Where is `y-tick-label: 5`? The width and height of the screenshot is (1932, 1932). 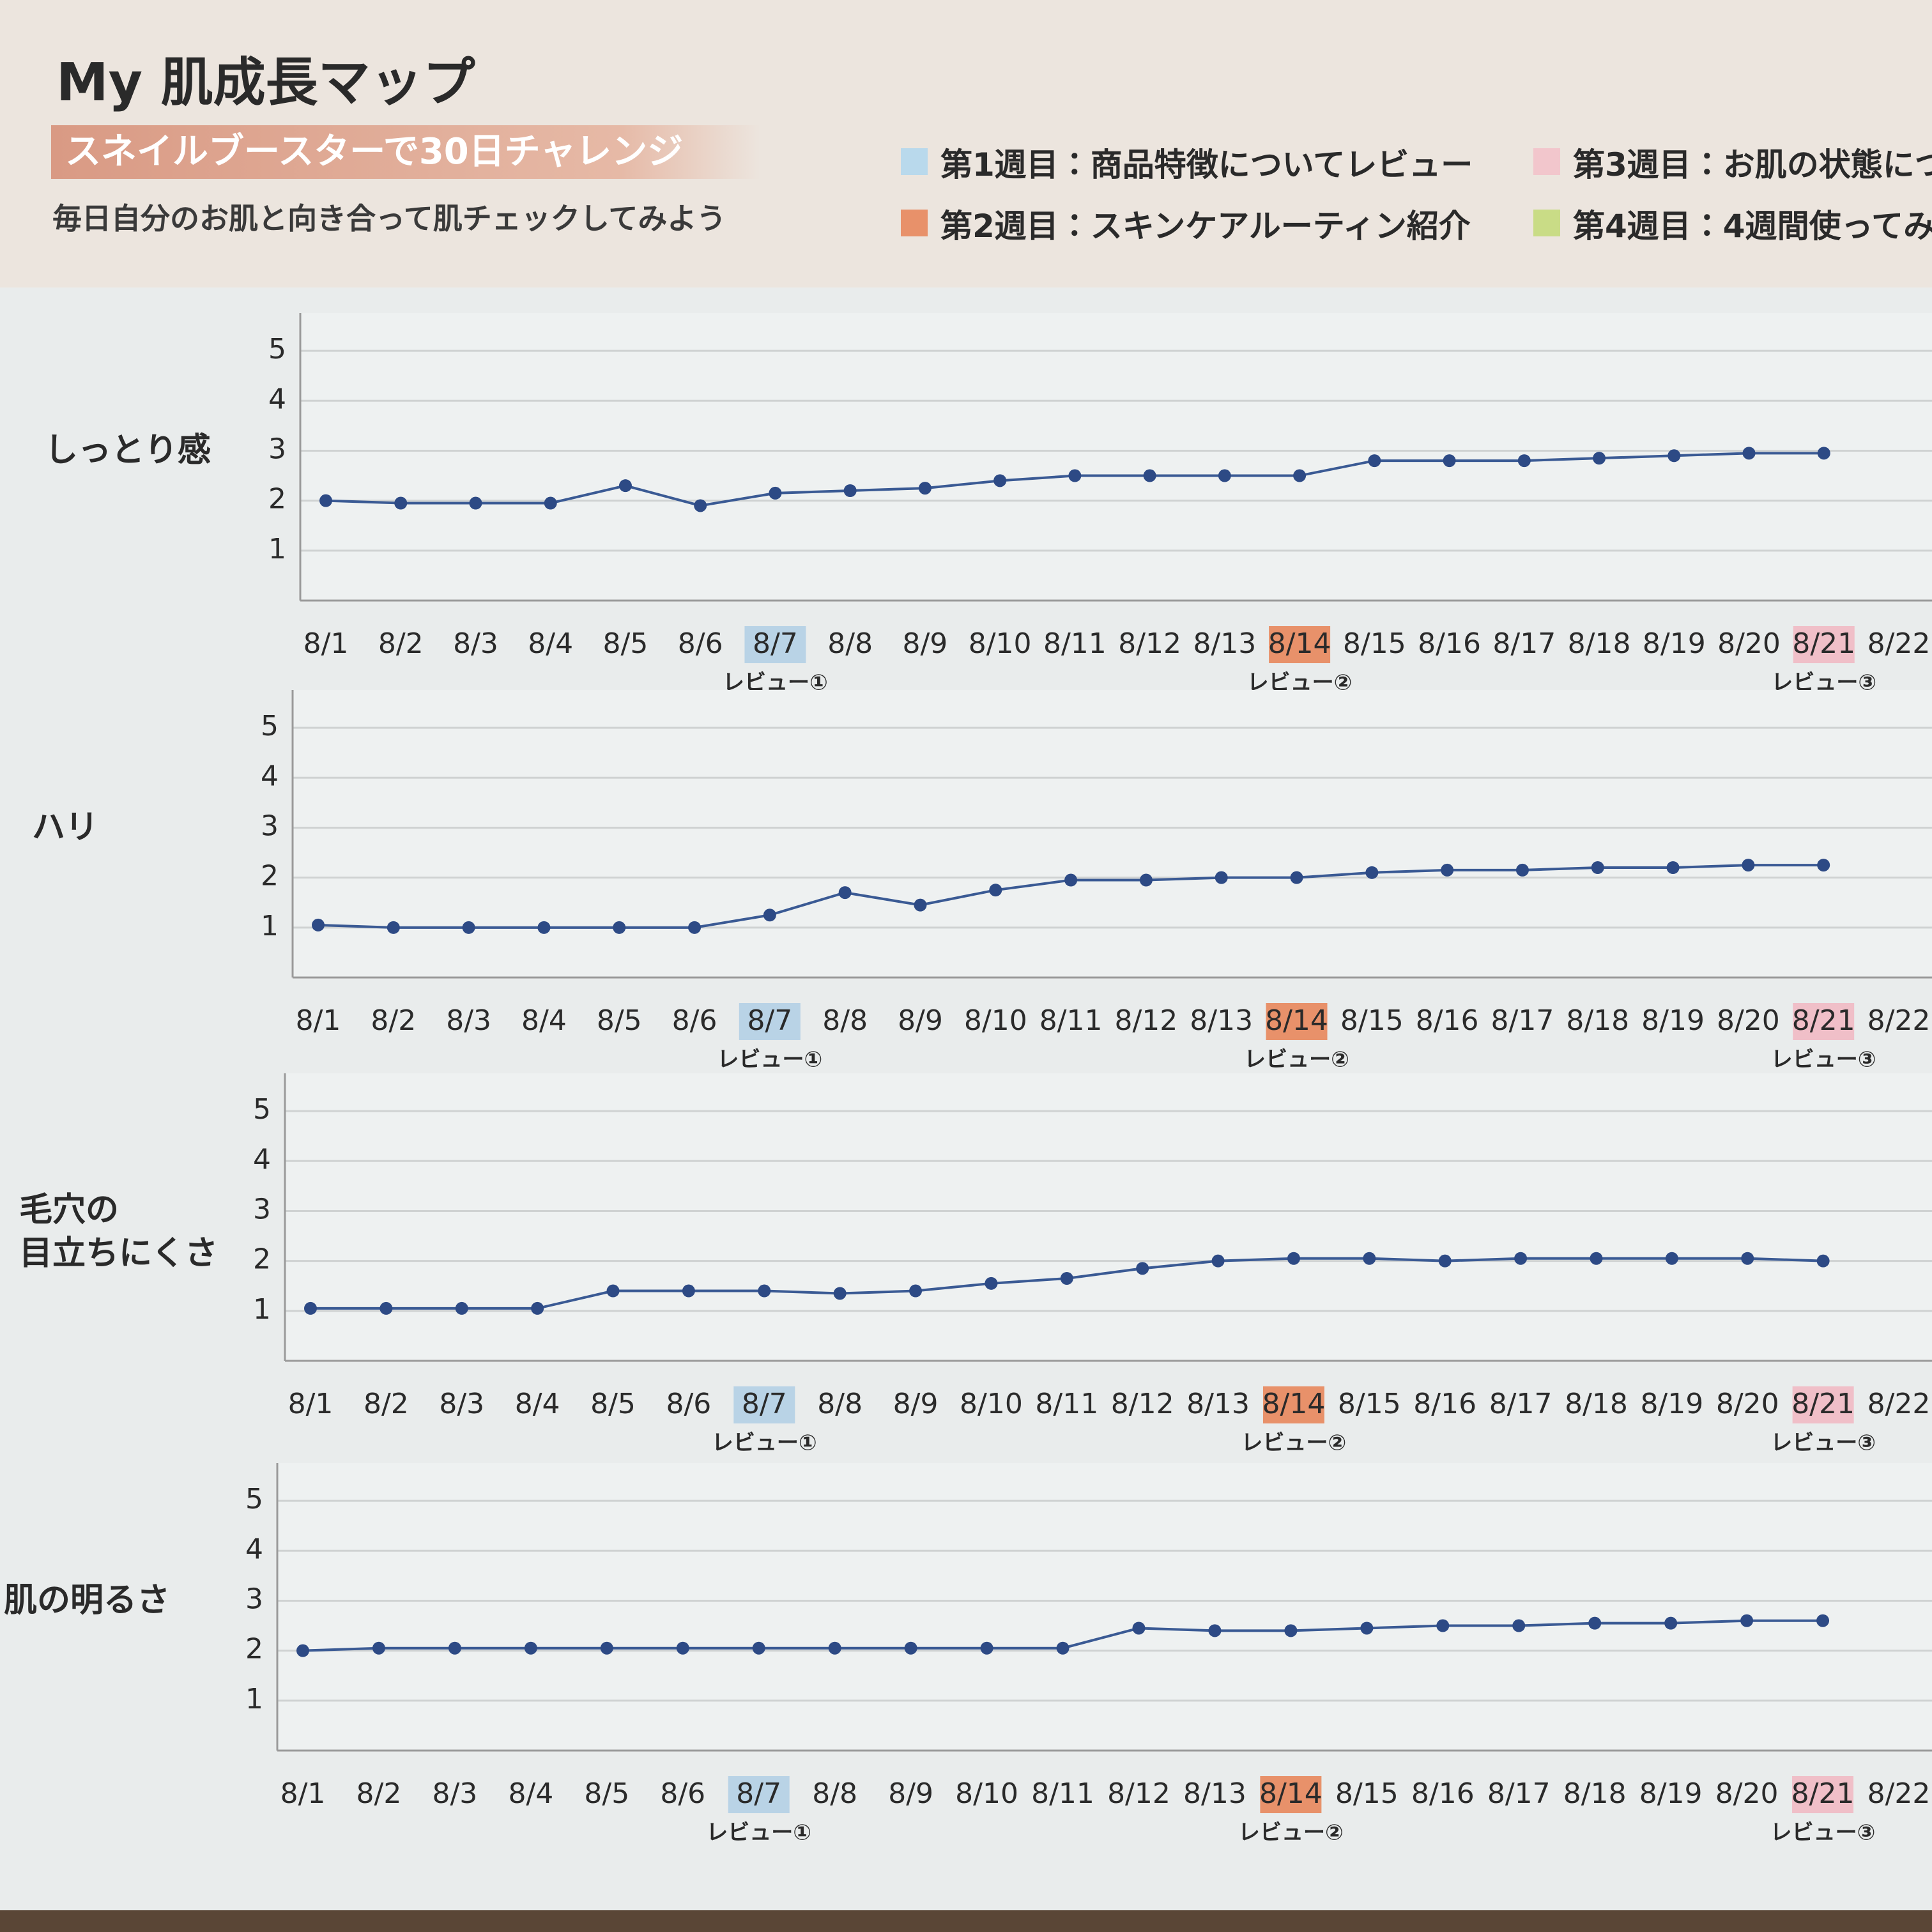 y-tick-label: 5 is located at coordinates (277, 349).